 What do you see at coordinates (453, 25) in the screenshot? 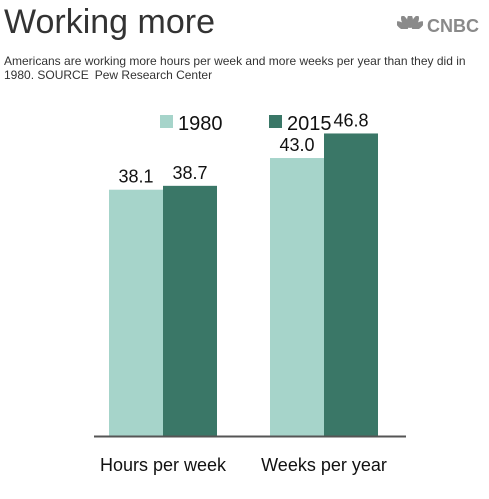
I see `brand-name: CNBC` at bounding box center [453, 25].